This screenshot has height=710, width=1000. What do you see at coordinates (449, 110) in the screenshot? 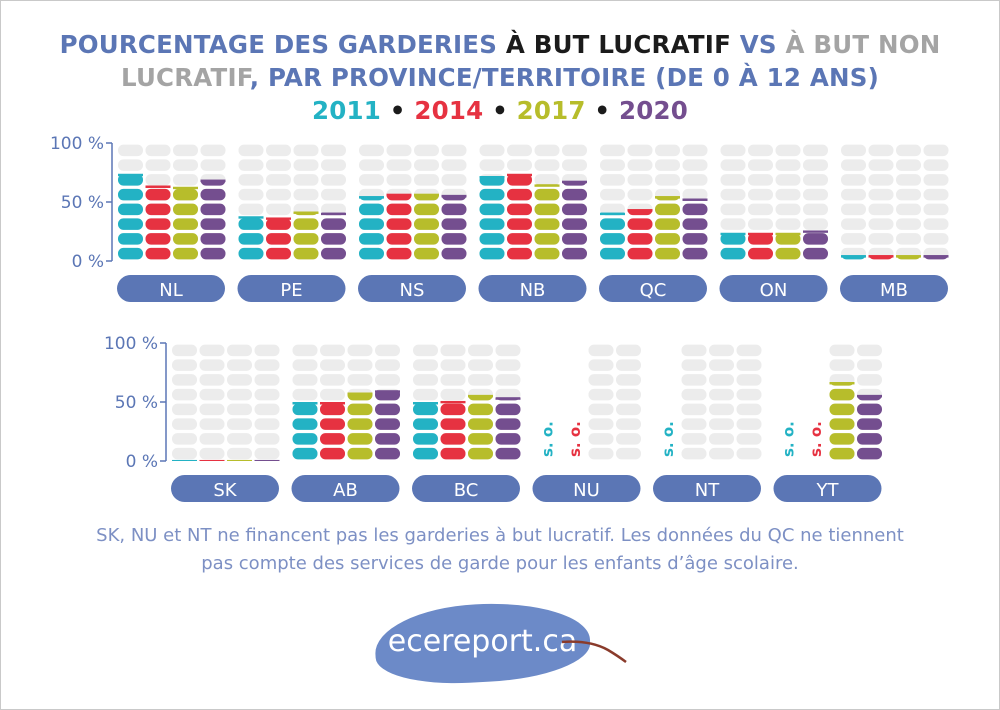
I see `legend-item-2014: 2014` at bounding box center [449, 110].